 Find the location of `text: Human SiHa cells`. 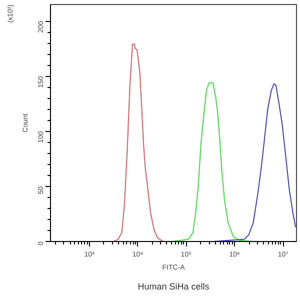

text: Human SiHa cells is located at coordinates (174, 287).